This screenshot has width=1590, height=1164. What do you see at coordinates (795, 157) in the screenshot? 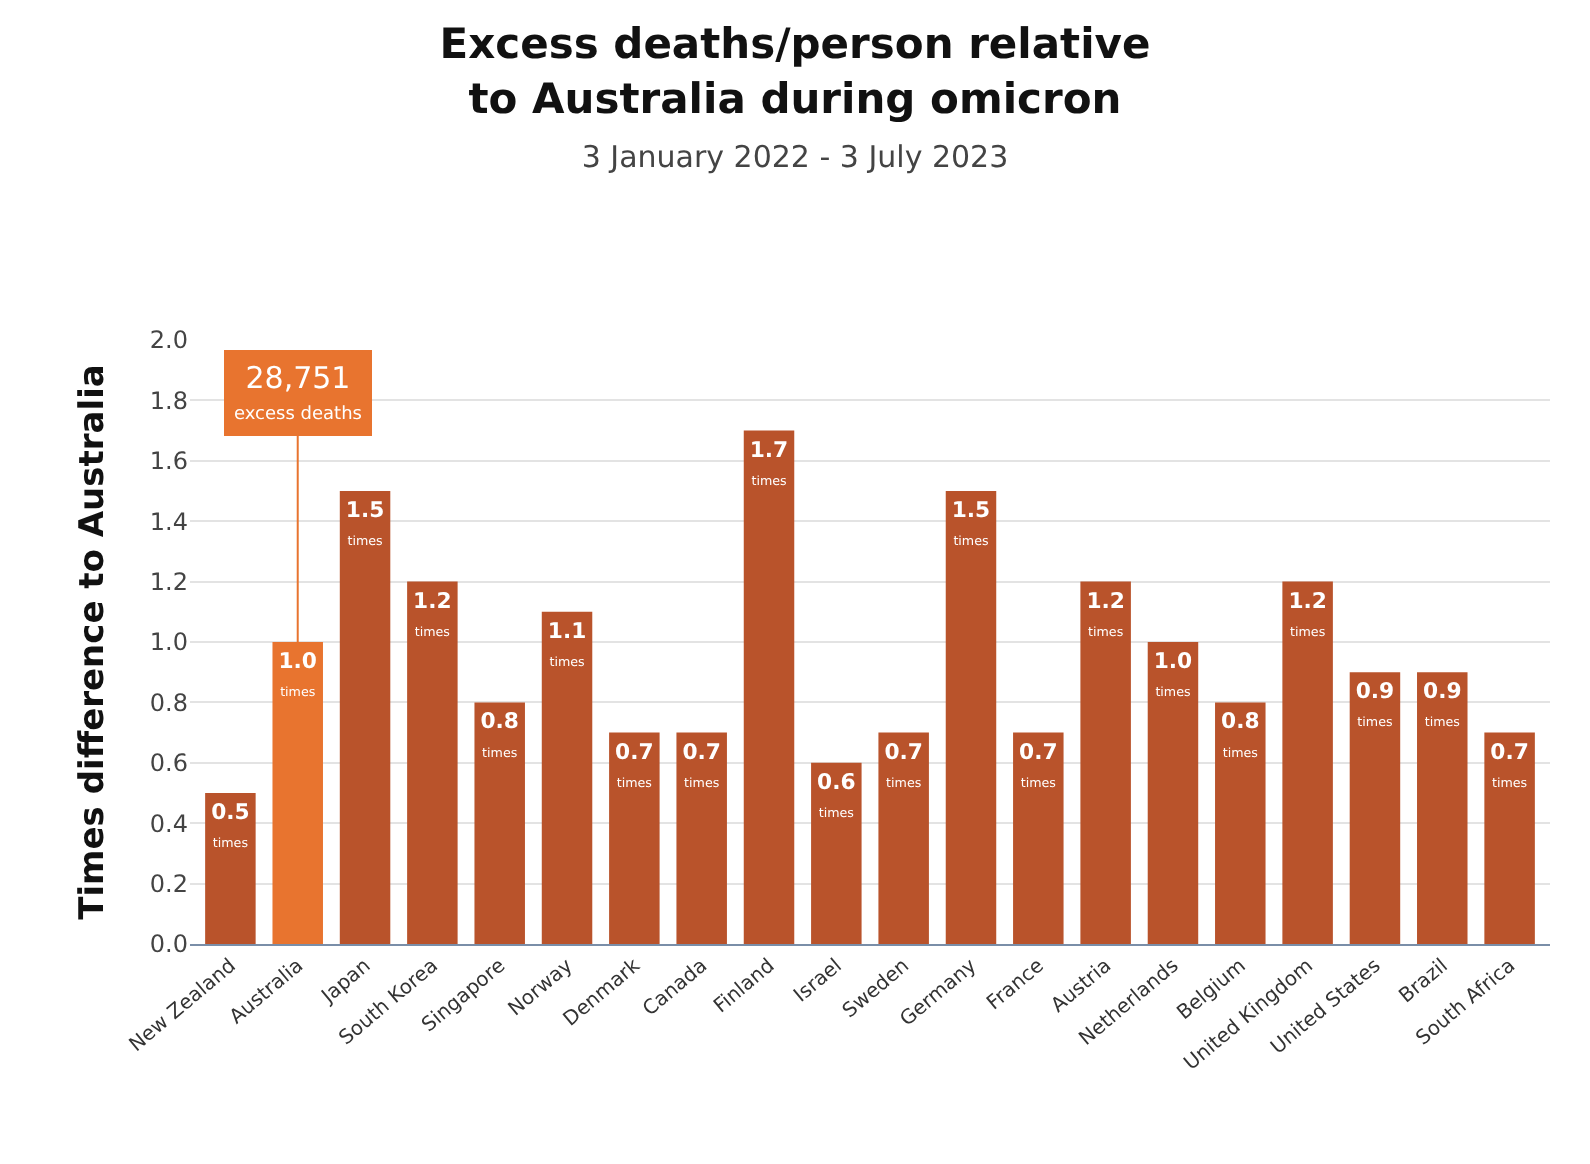
I see `chart-subtitle: 3 January 2022 - 3 July 2023` at bounding box center [795, 157].